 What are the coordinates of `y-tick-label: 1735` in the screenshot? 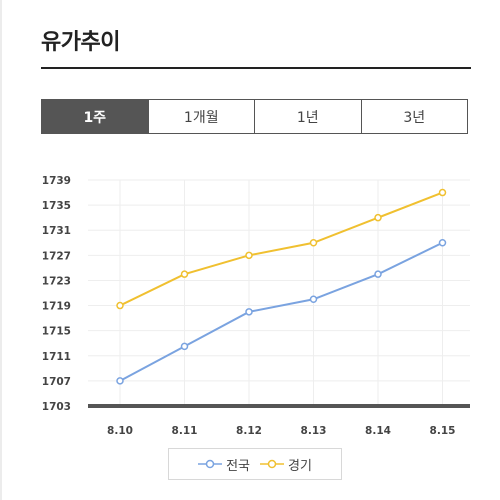 It's located at (56, 206).